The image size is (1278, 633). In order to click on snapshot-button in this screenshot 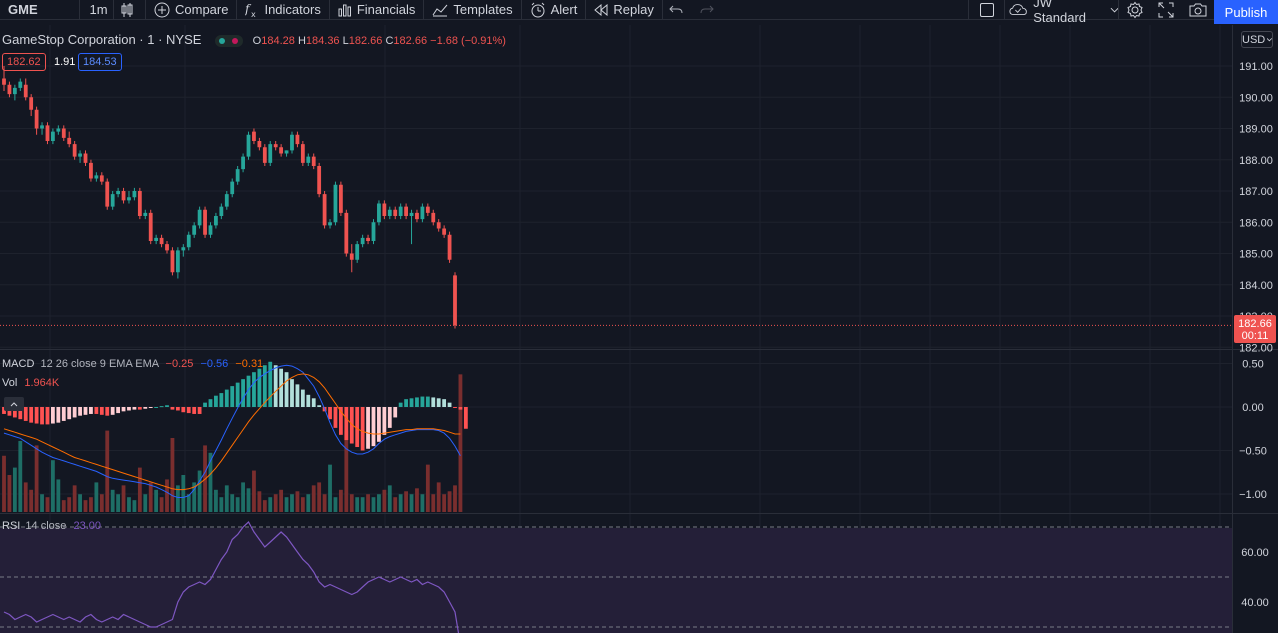, I will do `click(1198, 9)`.